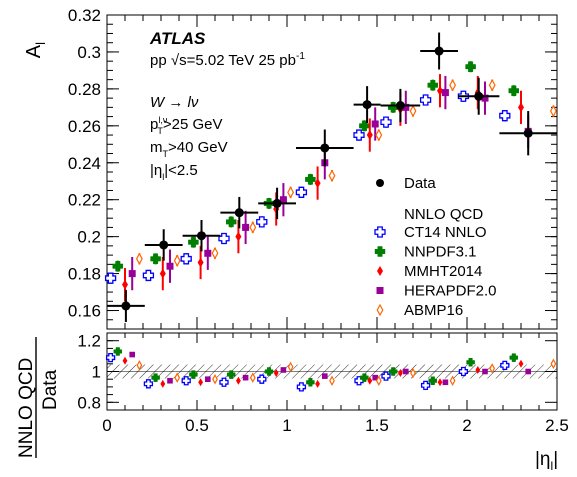 This screenshot has width=577, height=477. What do you see at coordinates (286, 425) in the screenshot?
I see `x-tick-label: 1` at bounding box center [286, 425].